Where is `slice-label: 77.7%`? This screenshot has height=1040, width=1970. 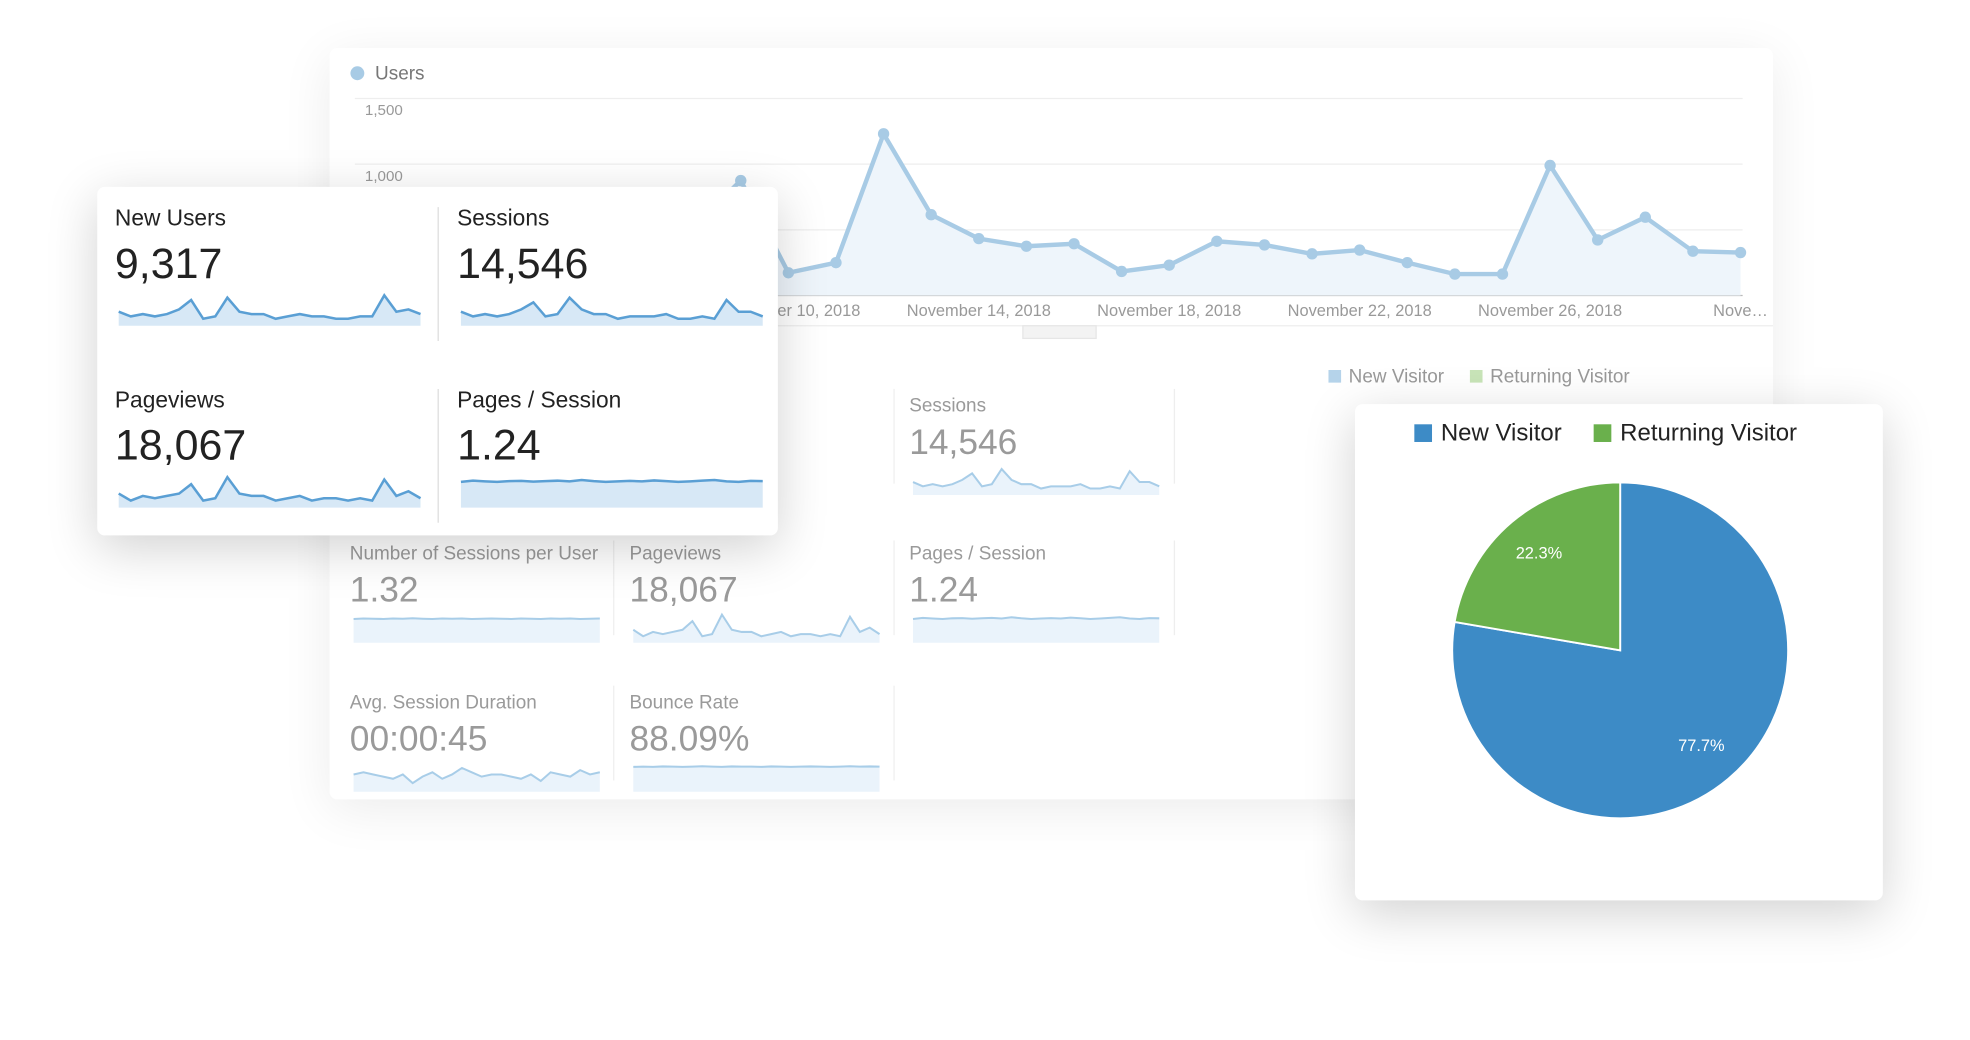 slice-label: 77.7% is located at coordinates (1701, 746).